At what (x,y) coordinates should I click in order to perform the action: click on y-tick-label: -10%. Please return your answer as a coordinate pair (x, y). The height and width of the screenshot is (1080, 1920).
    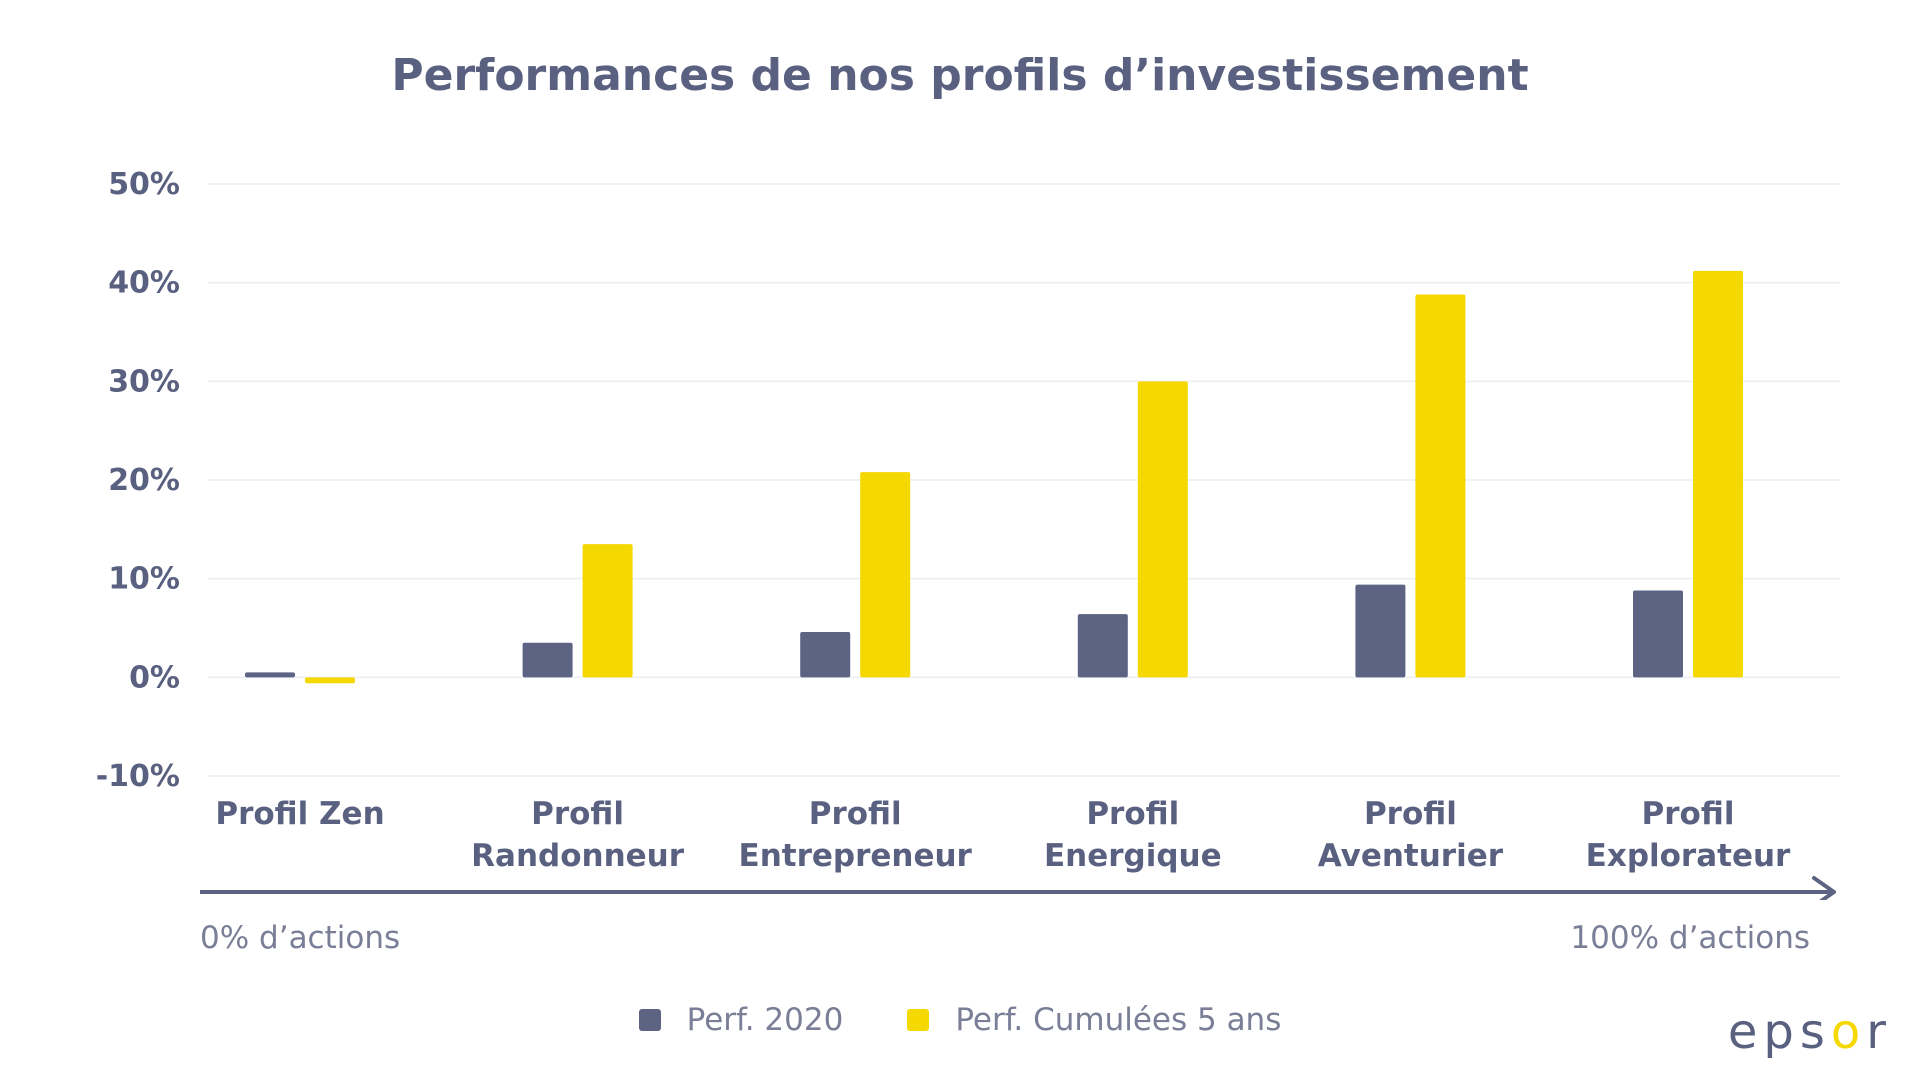
    Looking at the image, I should click on (138, 776).